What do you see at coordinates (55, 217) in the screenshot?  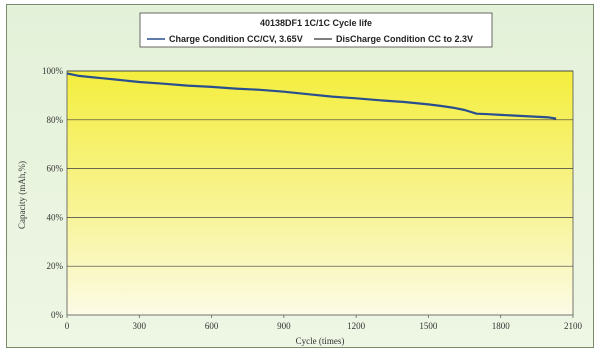 I see `y-tick-label: 40%` at bounding box center [55, 217].